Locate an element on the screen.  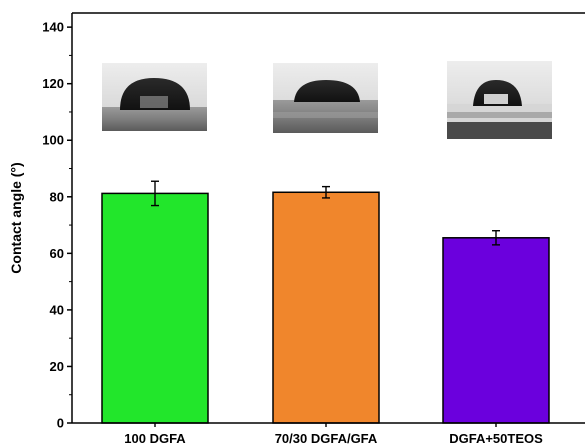
droplet-photo-100-dgfa is located at coordinates (154, 97).